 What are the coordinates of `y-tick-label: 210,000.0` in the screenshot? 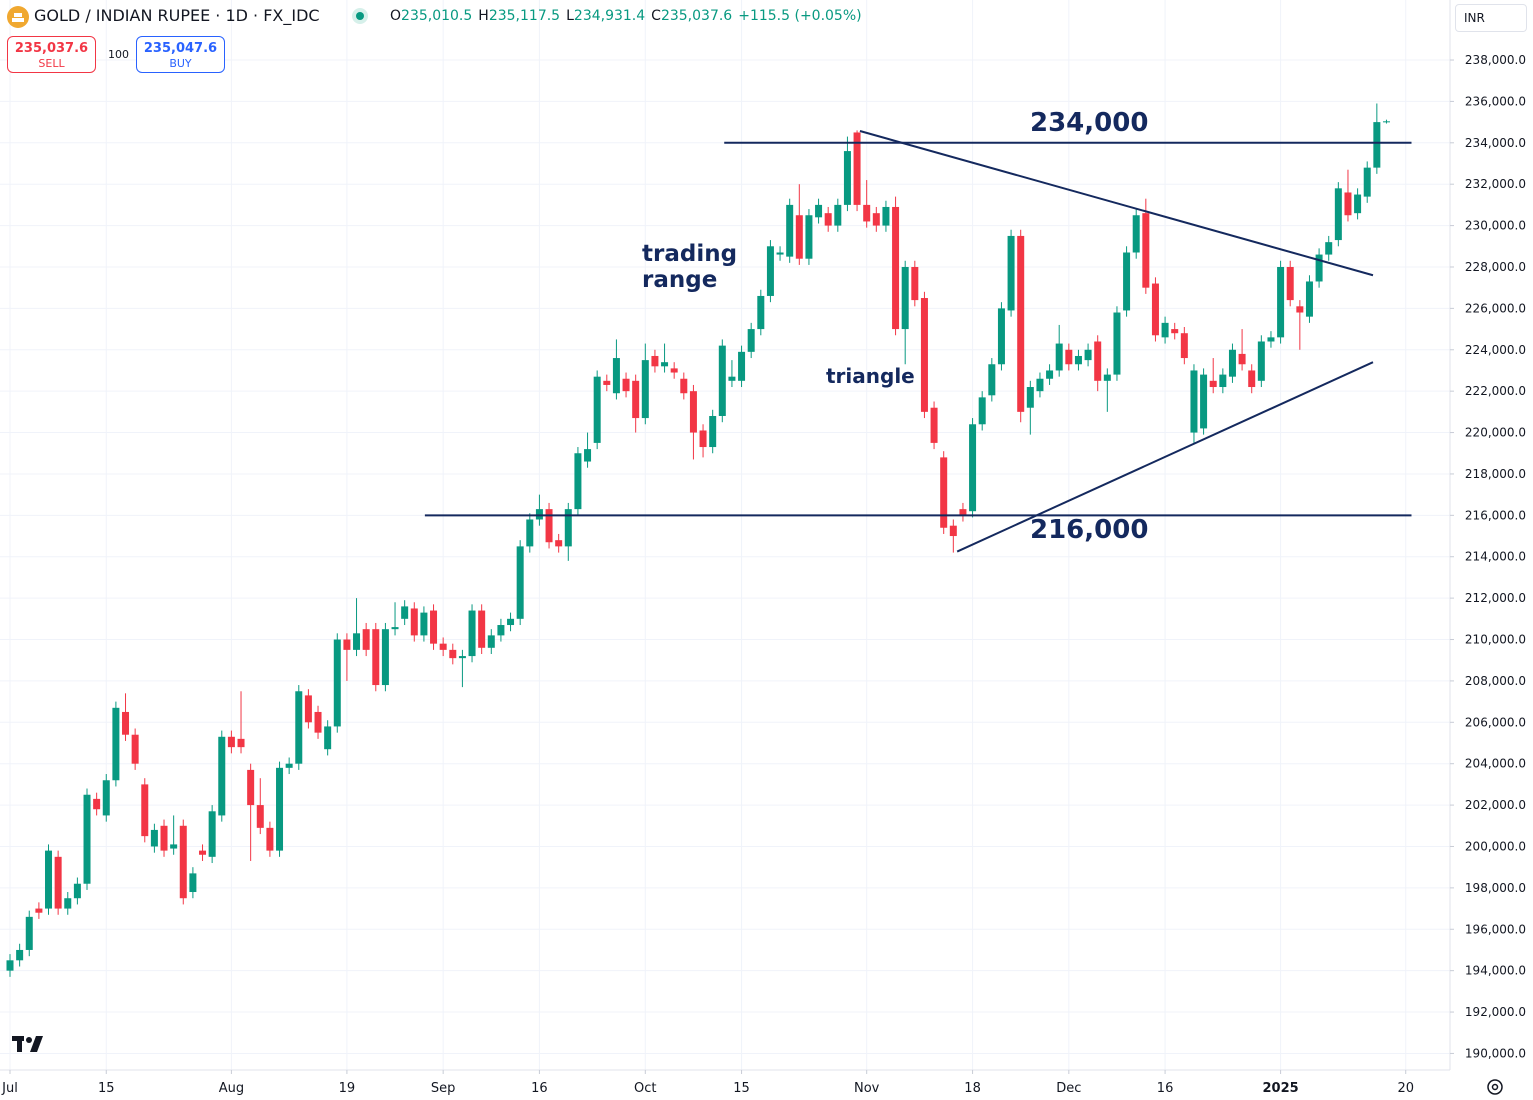 It's located at (1495, 640).